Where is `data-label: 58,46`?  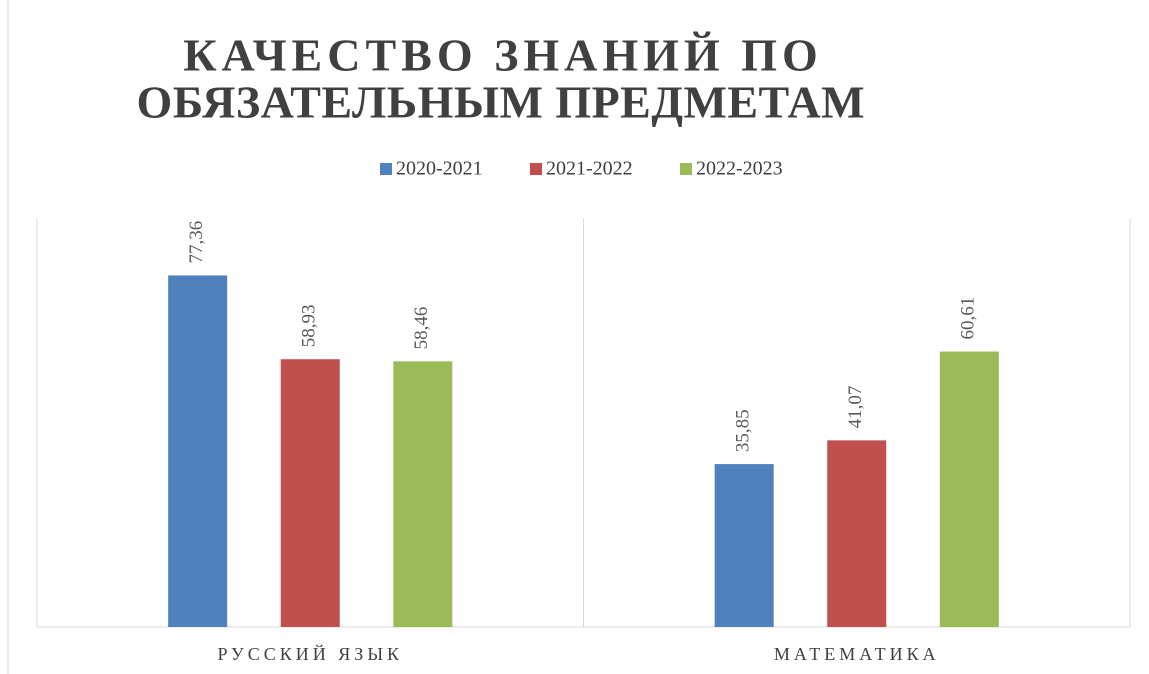
data-label: 58,46 is located at coordinates (421, 328).